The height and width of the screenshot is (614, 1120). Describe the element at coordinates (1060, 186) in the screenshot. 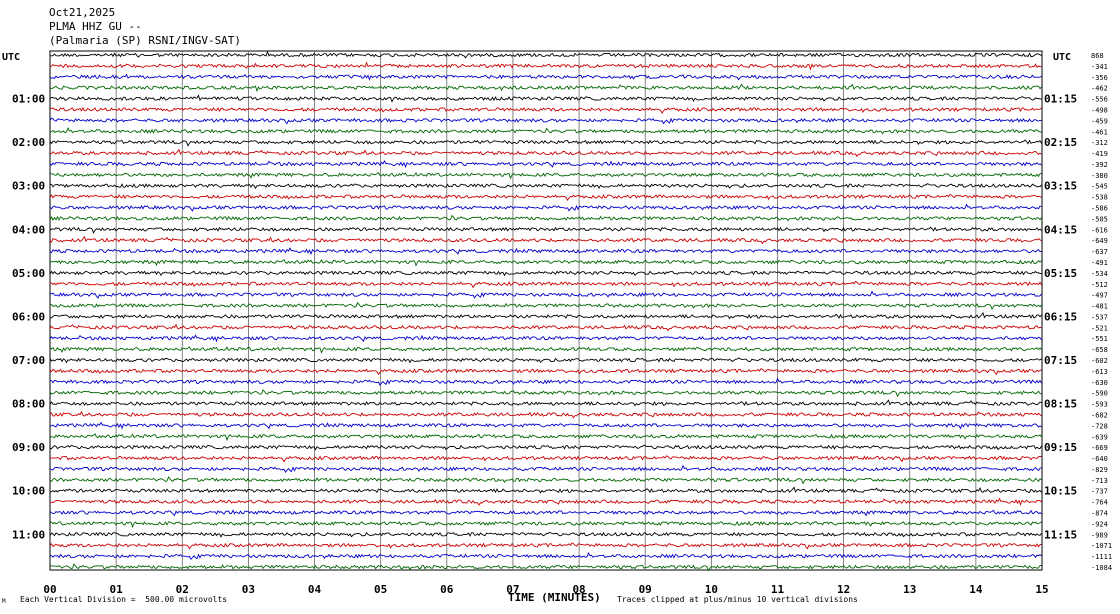

I see `right-hour-label: 03:15` at that location.